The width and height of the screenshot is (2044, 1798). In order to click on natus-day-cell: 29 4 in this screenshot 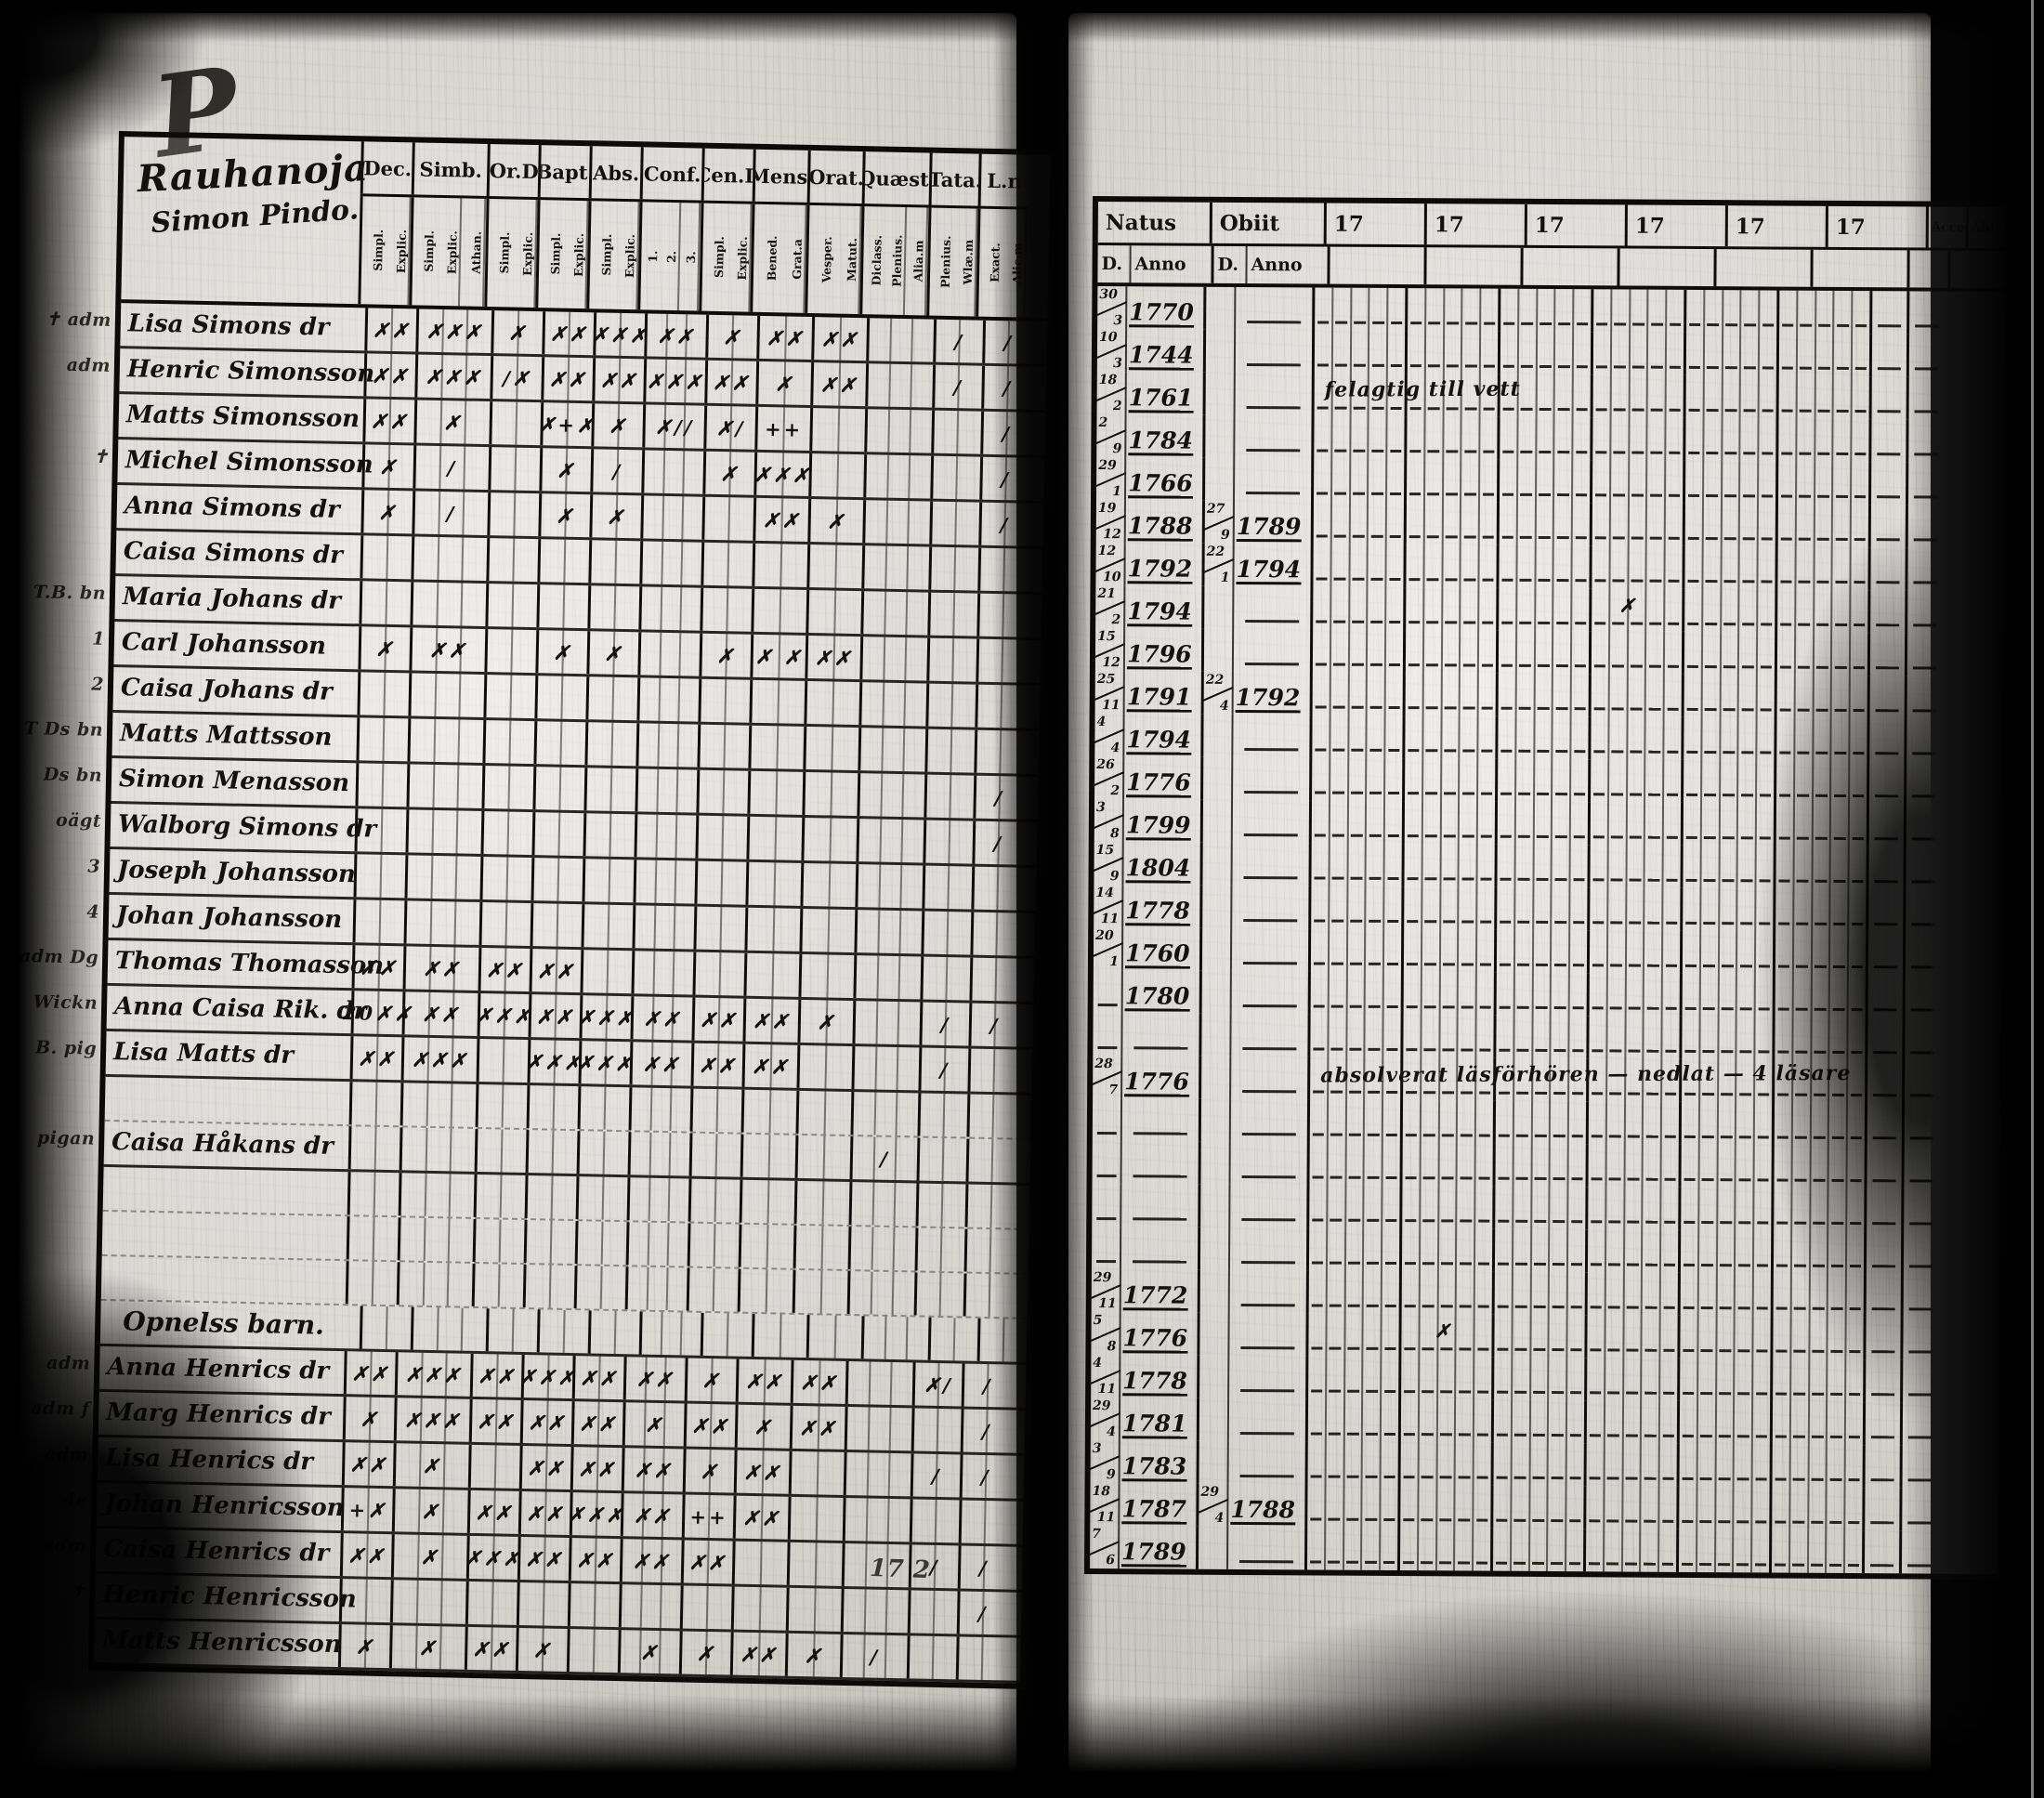, I will do `click(1104, 1419)`.